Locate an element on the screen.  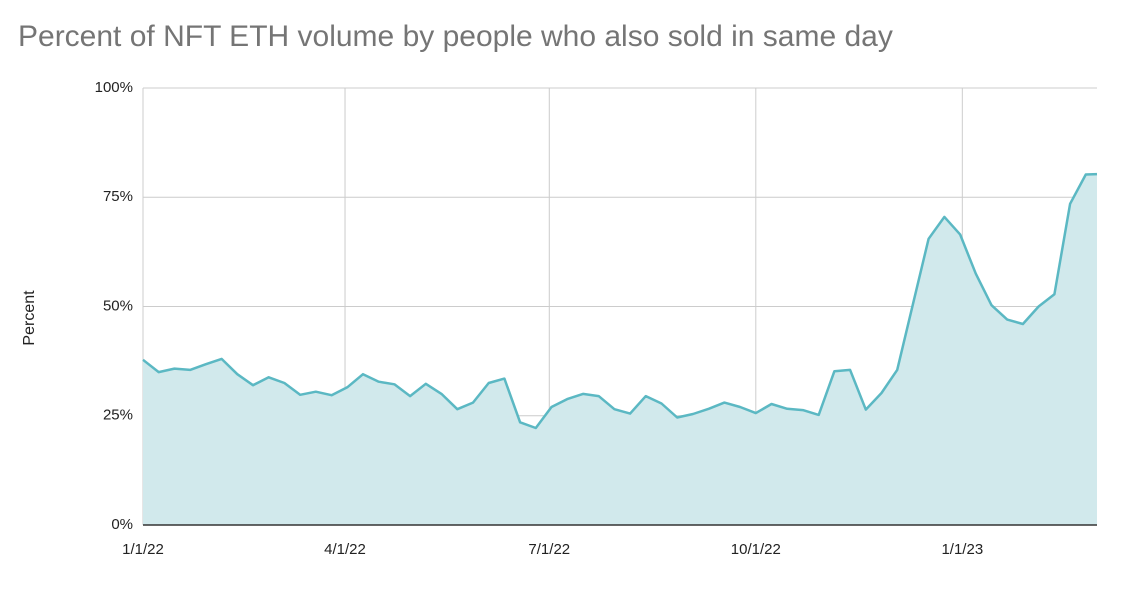
y-tick-label: 25% is located at coordinates (118, 415).